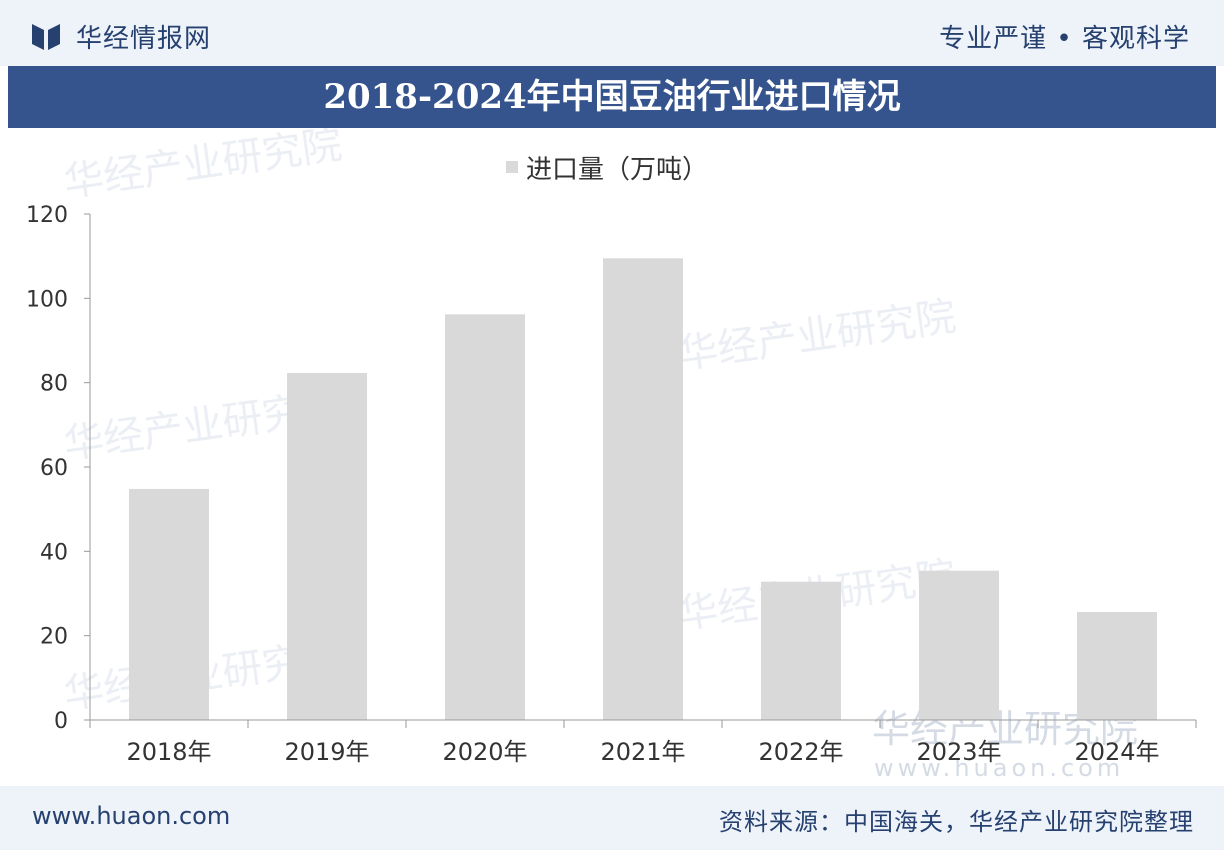 The height and width of the screenshot is (850, 1224). I want to click on watermark-corner: 华经产业研究院 www.huaon.com, so click(1005, 744).